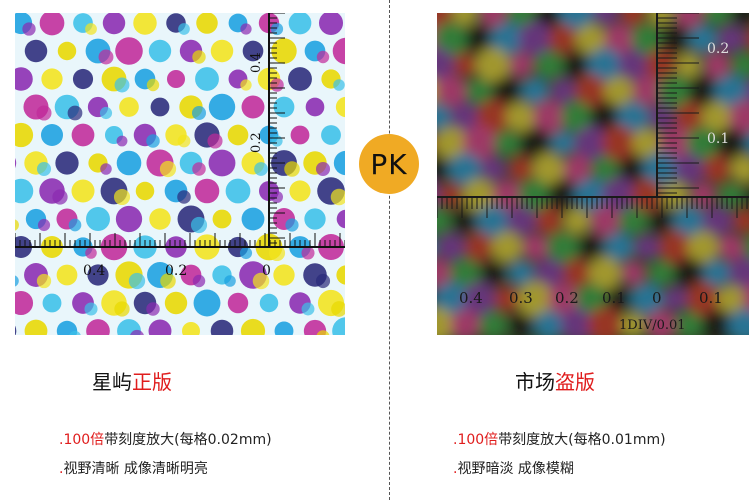  What do you see at coordinates (582, 440) in the screenshot?
I see `feature-text: 带刻度放大(每格0.01mm)` at bounding box center [582, 440].